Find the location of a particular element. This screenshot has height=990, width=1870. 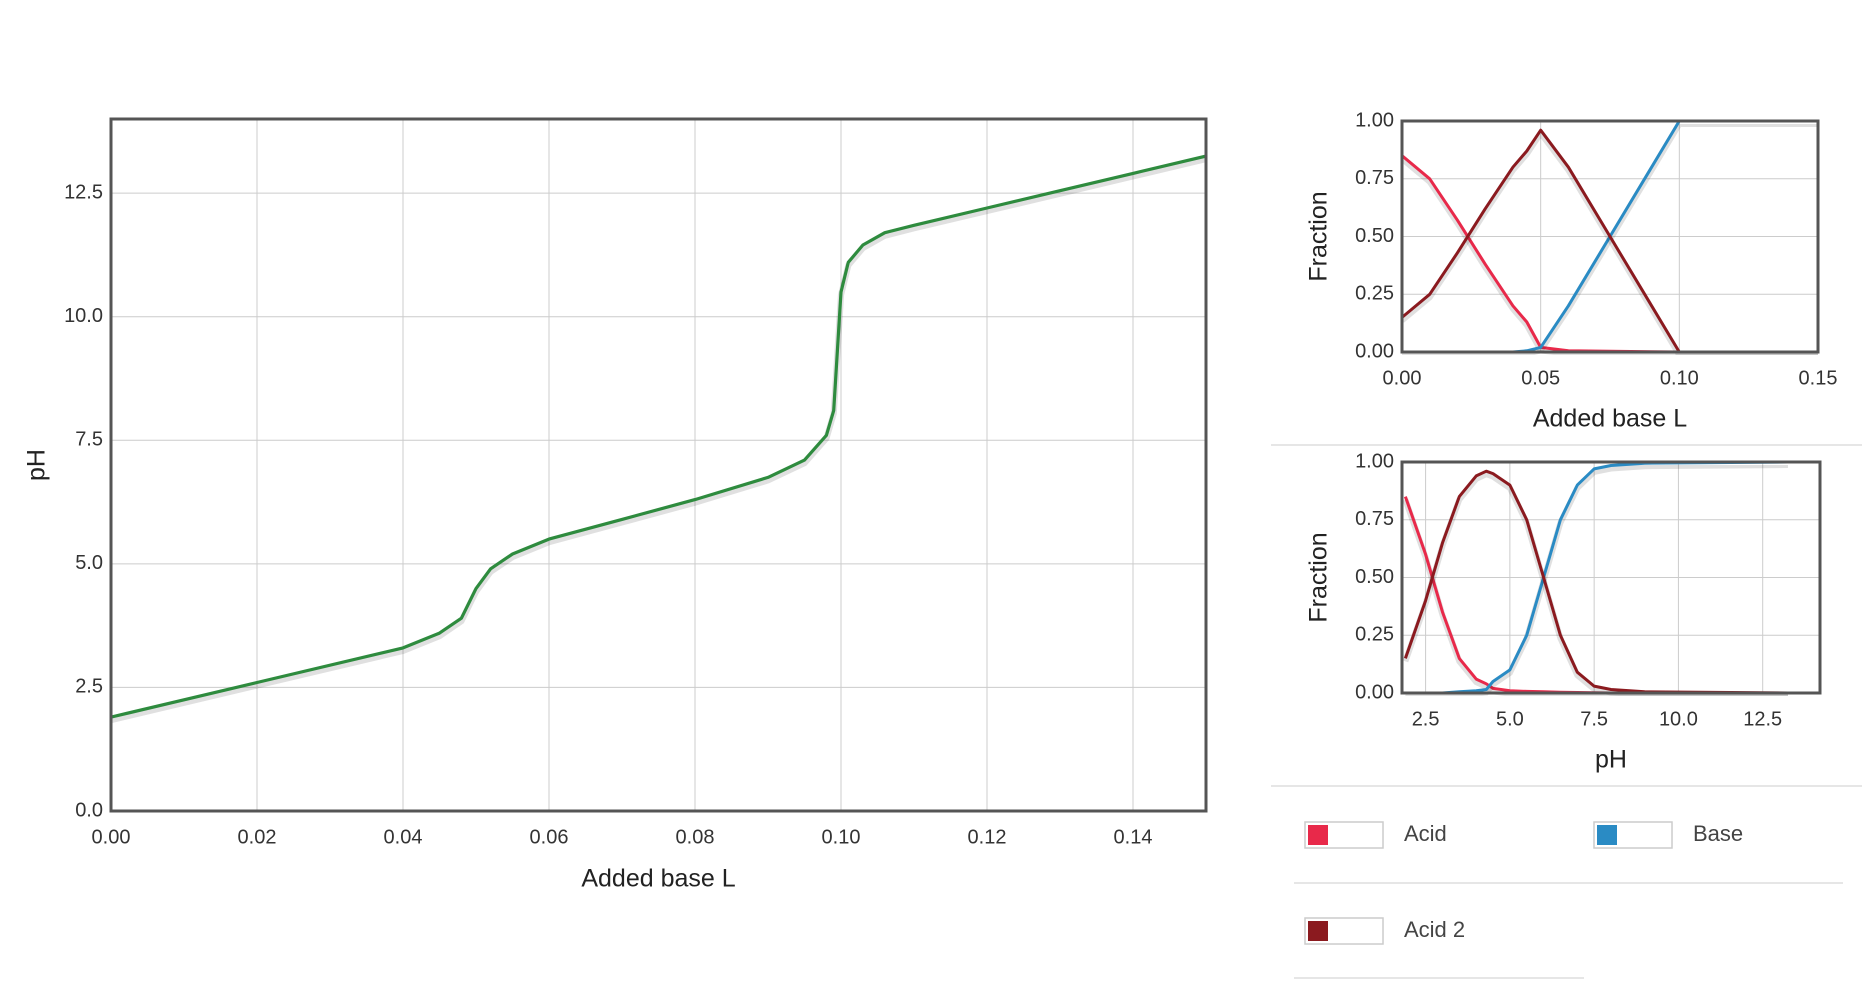

x-tick-label: 12.5 is located at coordinates (1762, 719).